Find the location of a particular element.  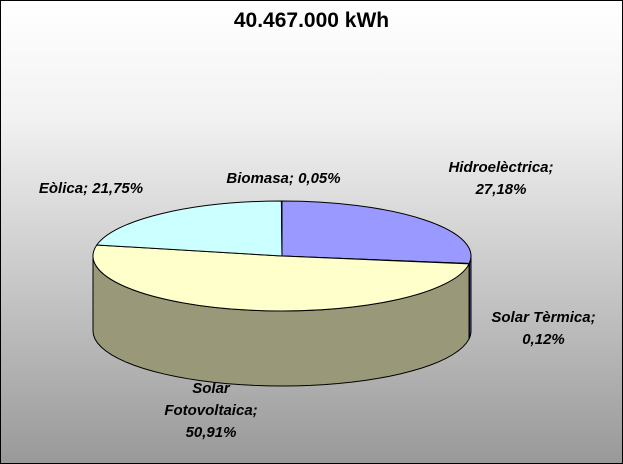

label-category: Solar Fotovoltaica is located at coordinates (208, 399).